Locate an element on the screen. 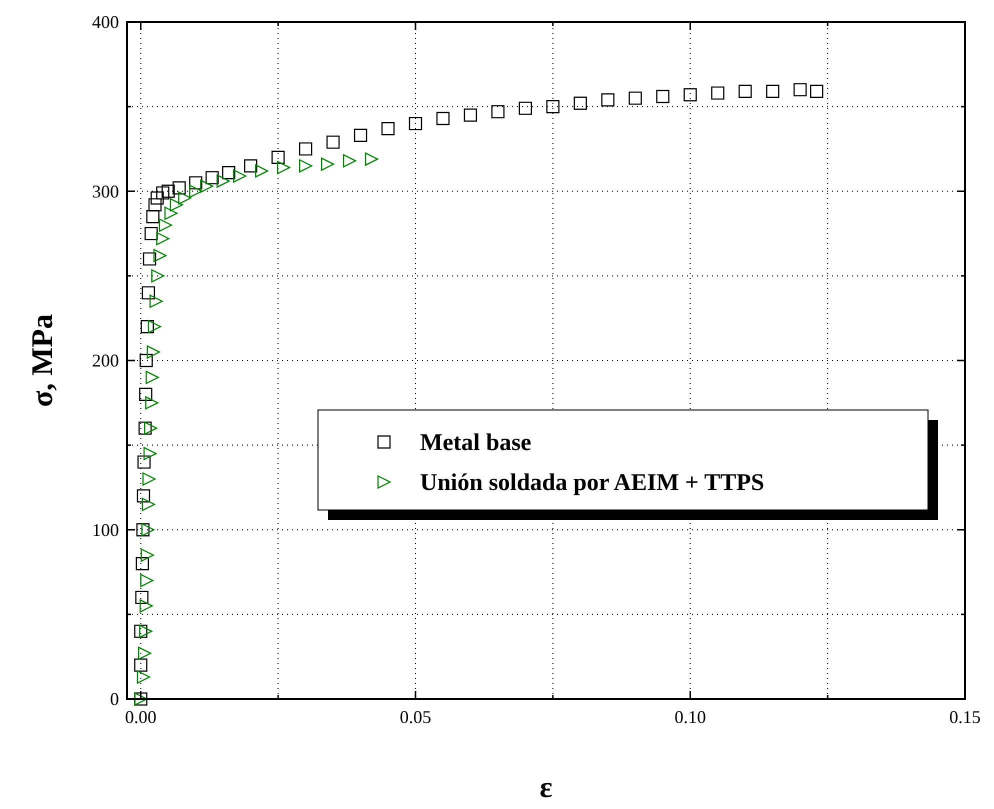  legend-label: Unión soldada por AEIM + TTPS is located at coordinates (592, 483).